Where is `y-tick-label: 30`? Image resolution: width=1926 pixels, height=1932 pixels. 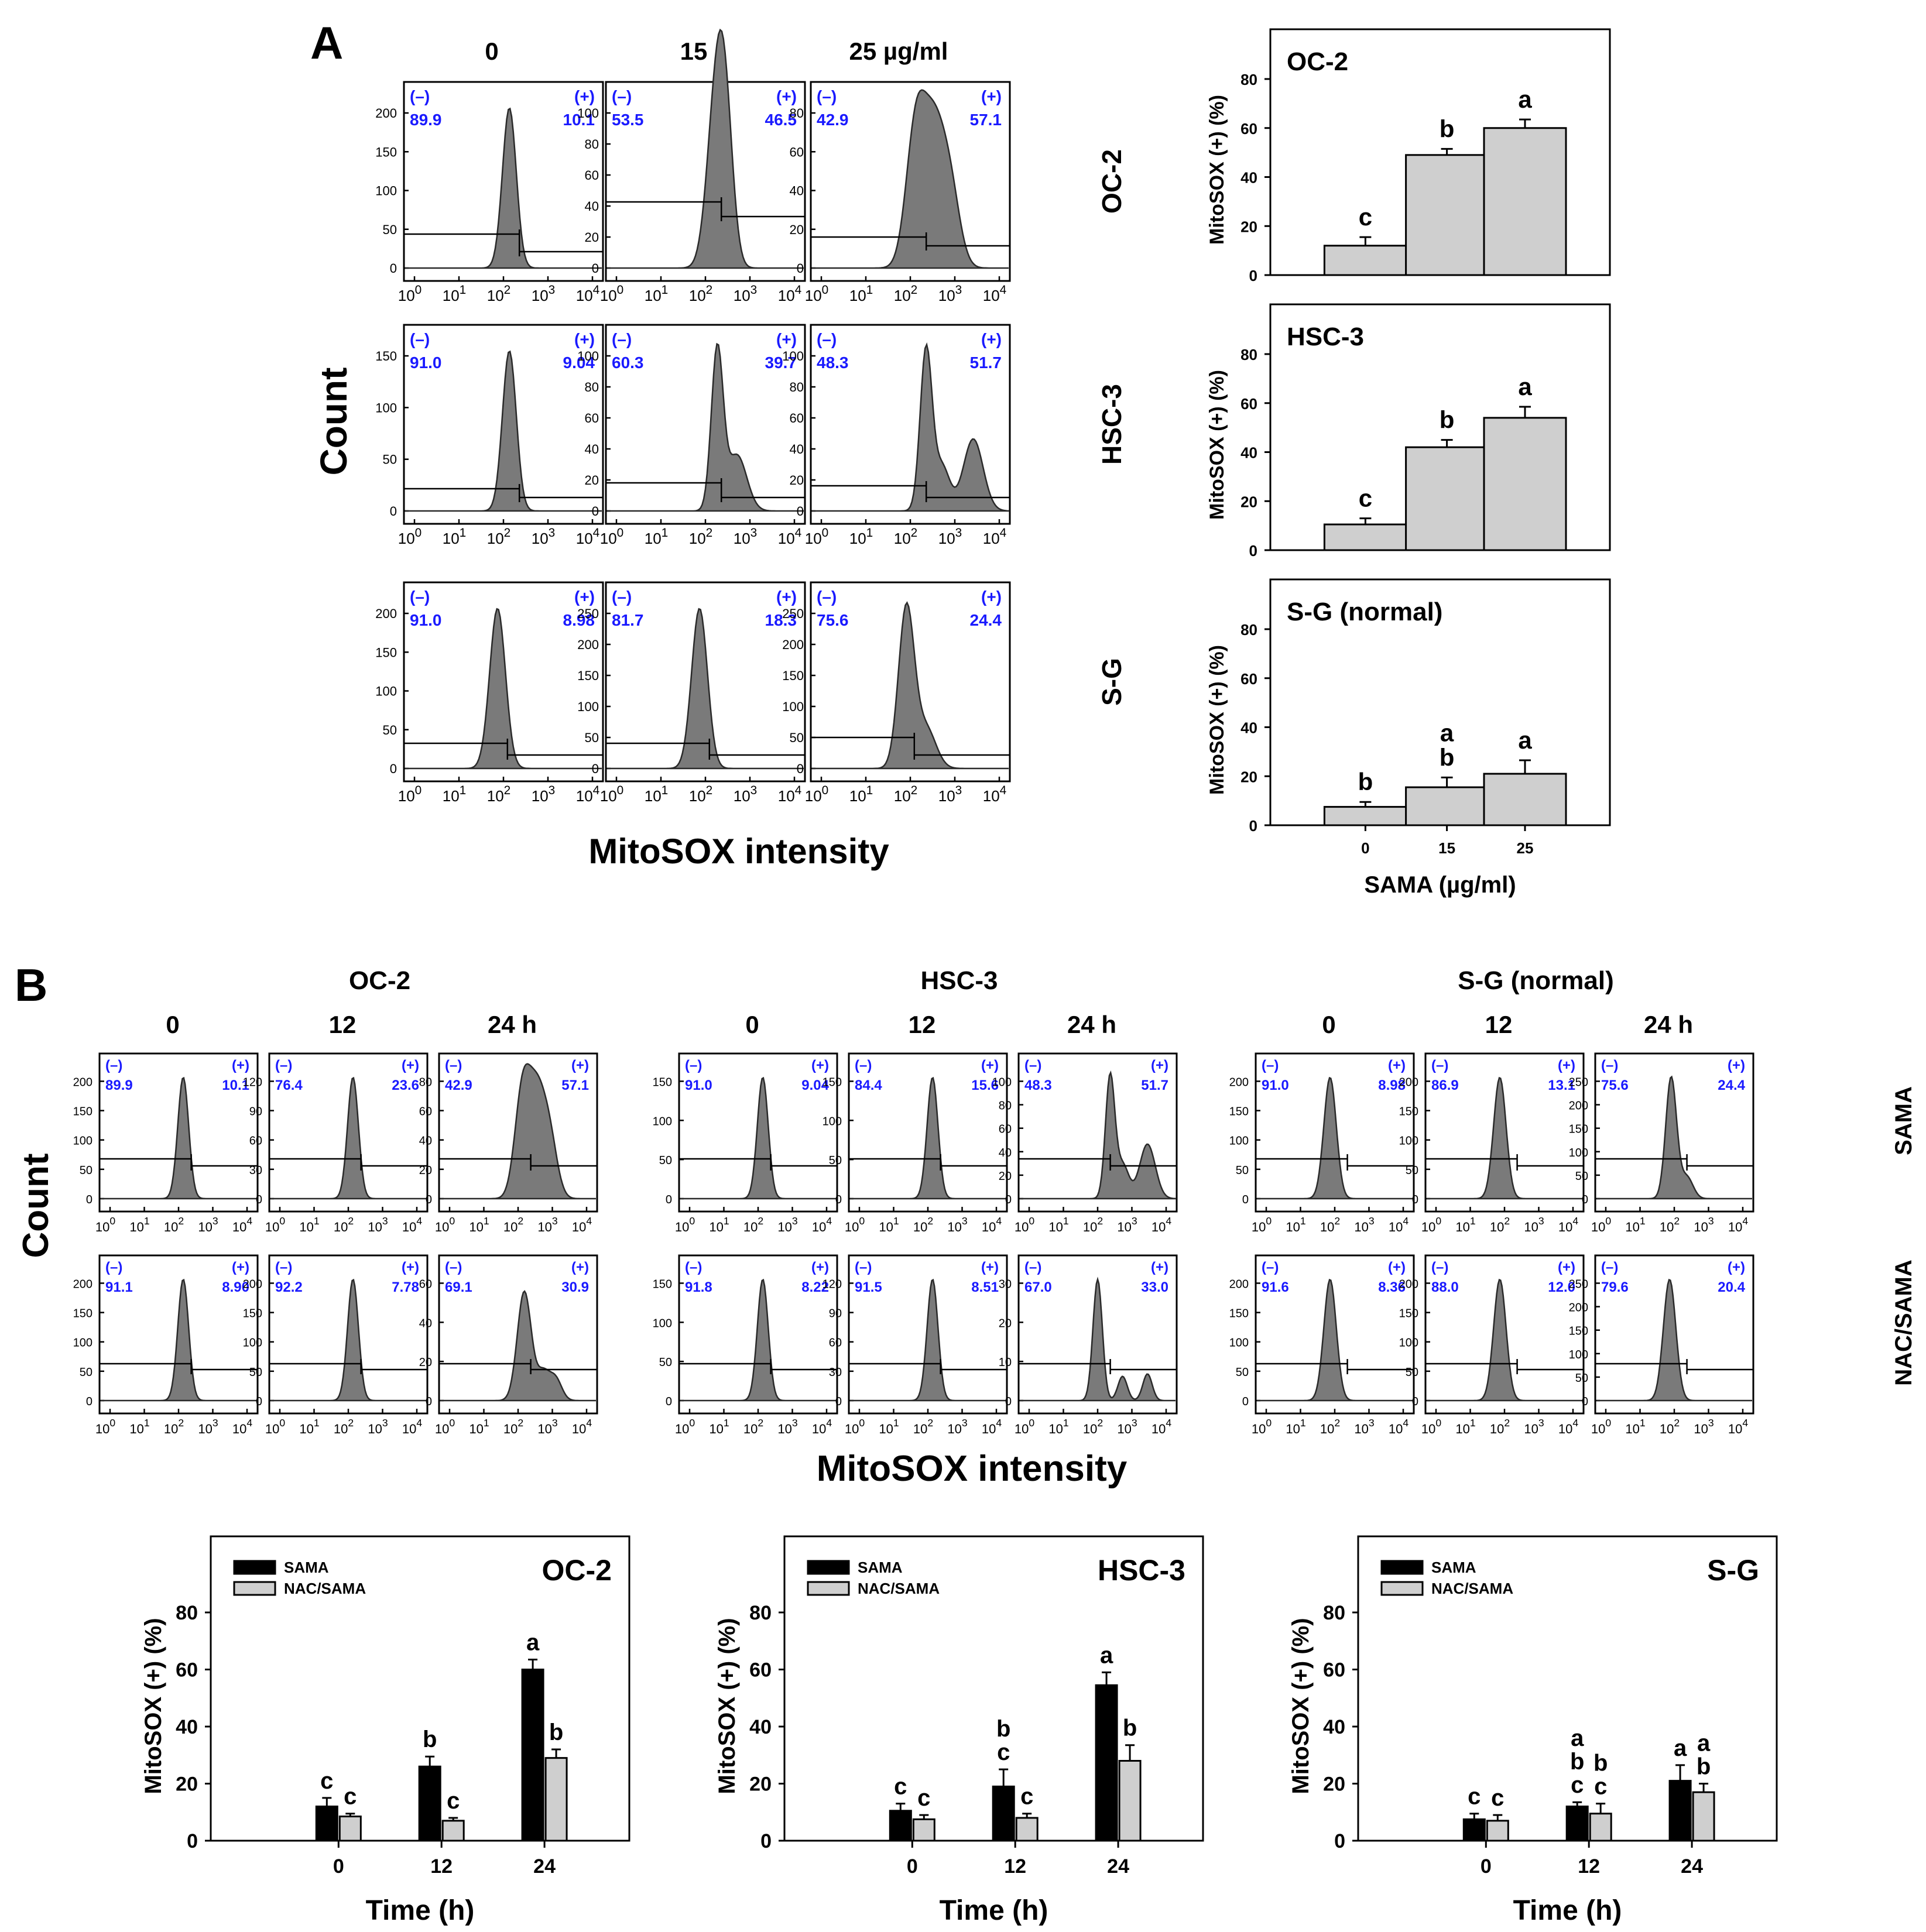 y-tick-label: 30 is located at coordinates (835, 1372).